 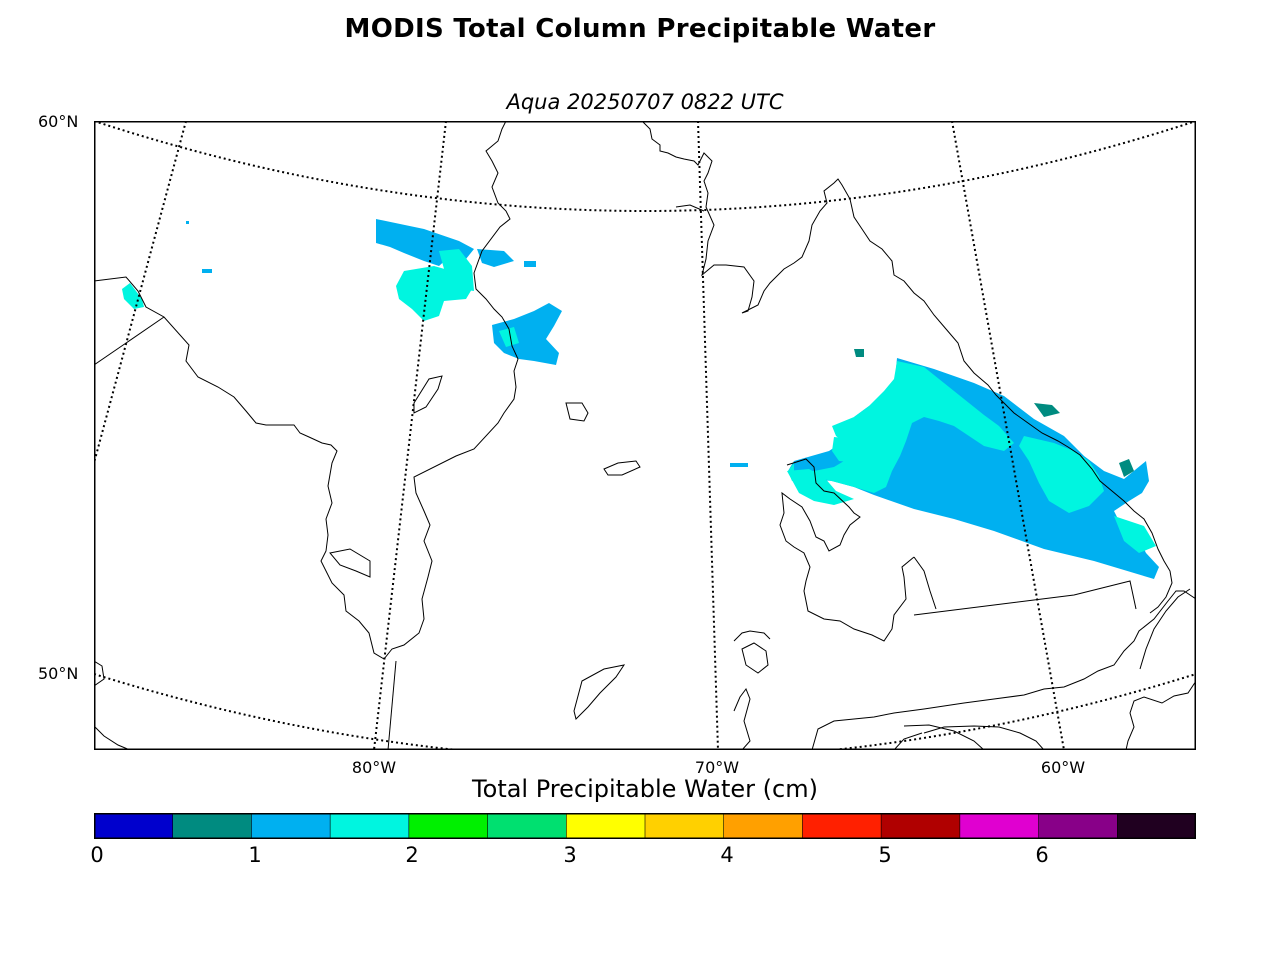 I want to click on island-ungava, so click(x=755, y=658).